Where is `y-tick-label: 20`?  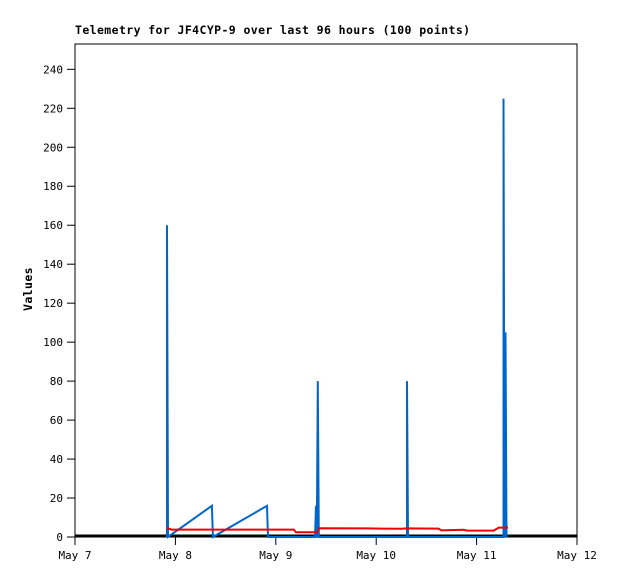
y-tick-label: 20 is located at coordinates (56, 498).